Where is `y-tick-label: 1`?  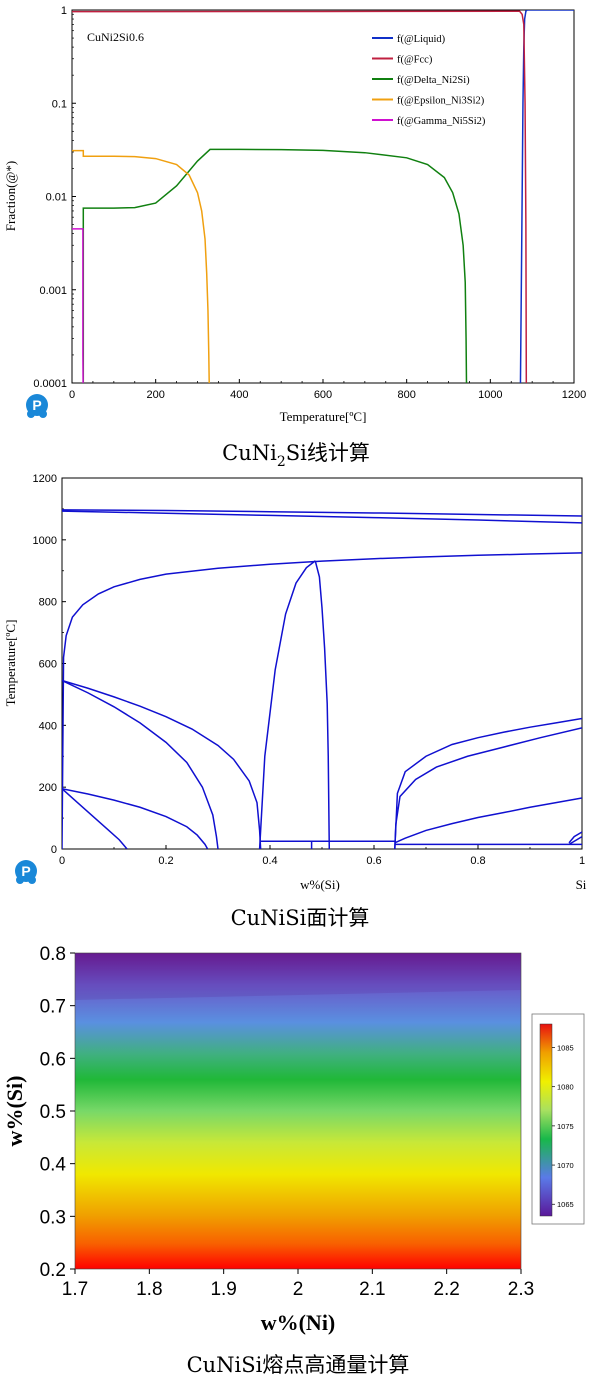 y-tick-label: 1 is located at coordinates (64, 11).